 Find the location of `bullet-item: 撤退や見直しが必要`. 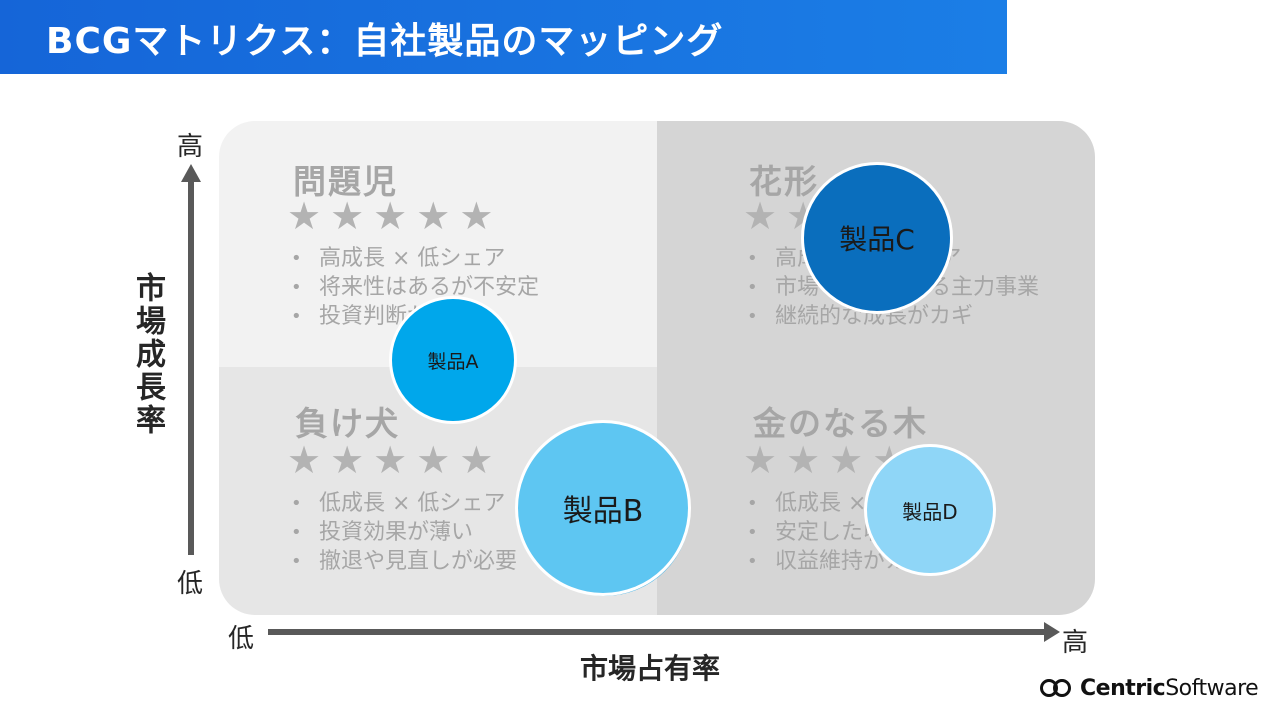

bullet-item: 撤退や見直しが必要 is located at coordinates (402, 561).